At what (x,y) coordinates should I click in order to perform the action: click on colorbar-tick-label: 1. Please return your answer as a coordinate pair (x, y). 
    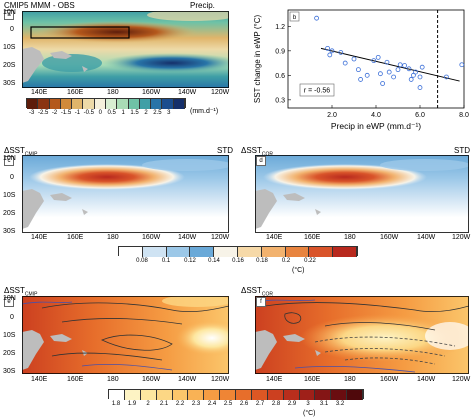
    Looking at the image, I should click on (123, 113).